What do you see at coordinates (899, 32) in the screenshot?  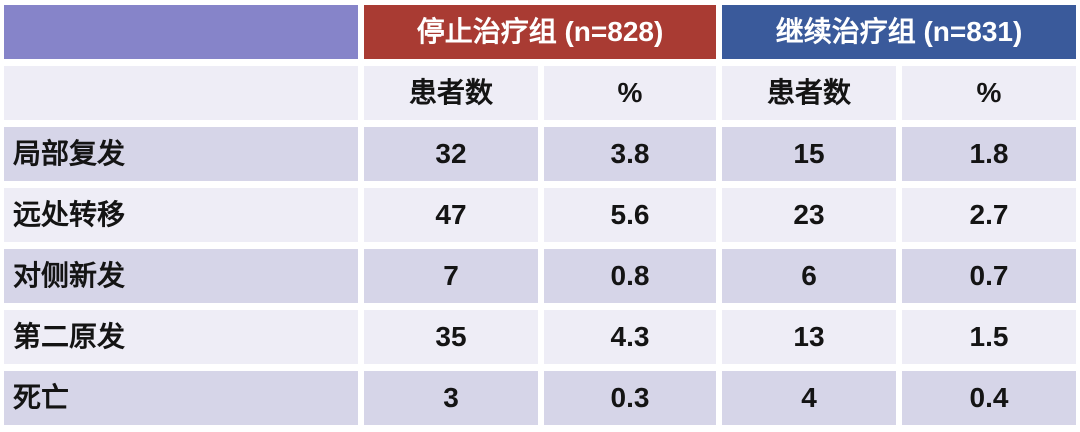 I see `group-header-continue-treatment: 继续治疗组 (n=831)` at bounding box center [899, 32].